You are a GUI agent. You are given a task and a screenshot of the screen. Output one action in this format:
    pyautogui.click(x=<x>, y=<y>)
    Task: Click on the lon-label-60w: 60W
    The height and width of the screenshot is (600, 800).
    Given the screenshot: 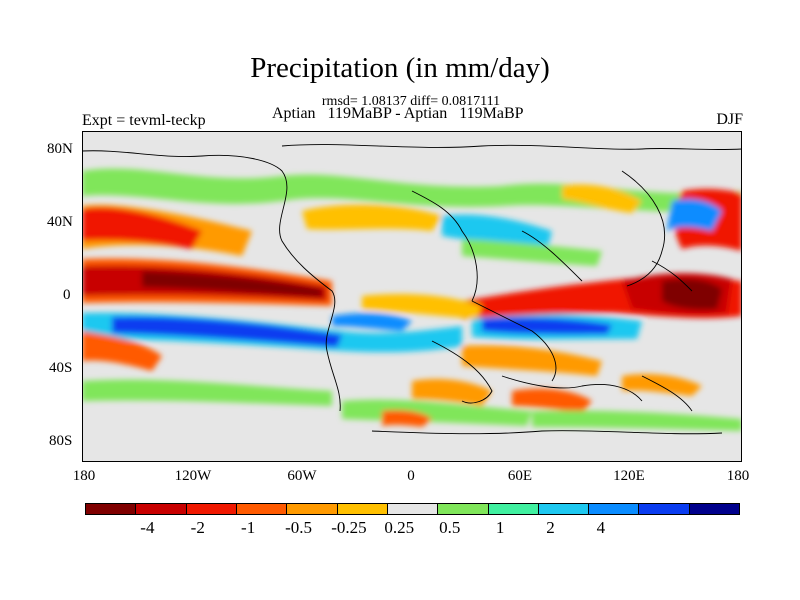 What is the action you would take?
    pyautogui.click(x=302, y=476)
    